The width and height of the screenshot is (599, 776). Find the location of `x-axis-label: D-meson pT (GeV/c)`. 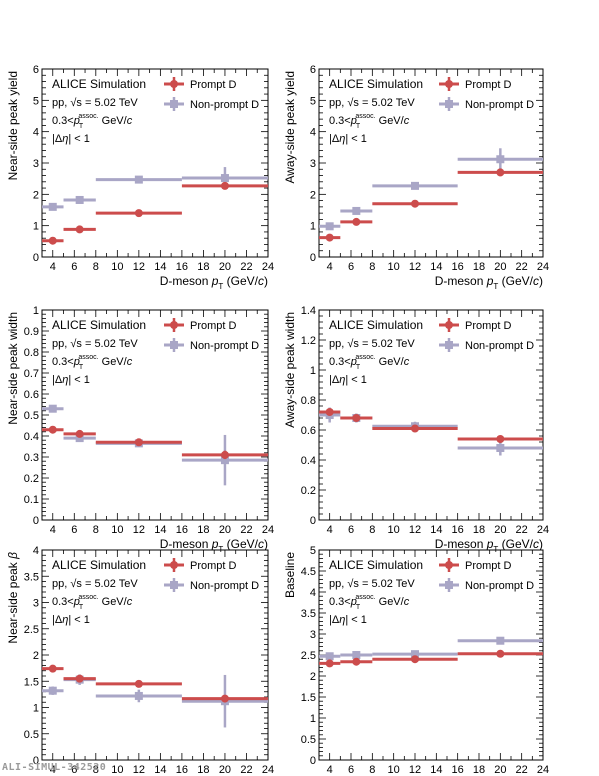

x-axis-label: D-meson pT (GeV/c) is located at coordinates (489, 545).